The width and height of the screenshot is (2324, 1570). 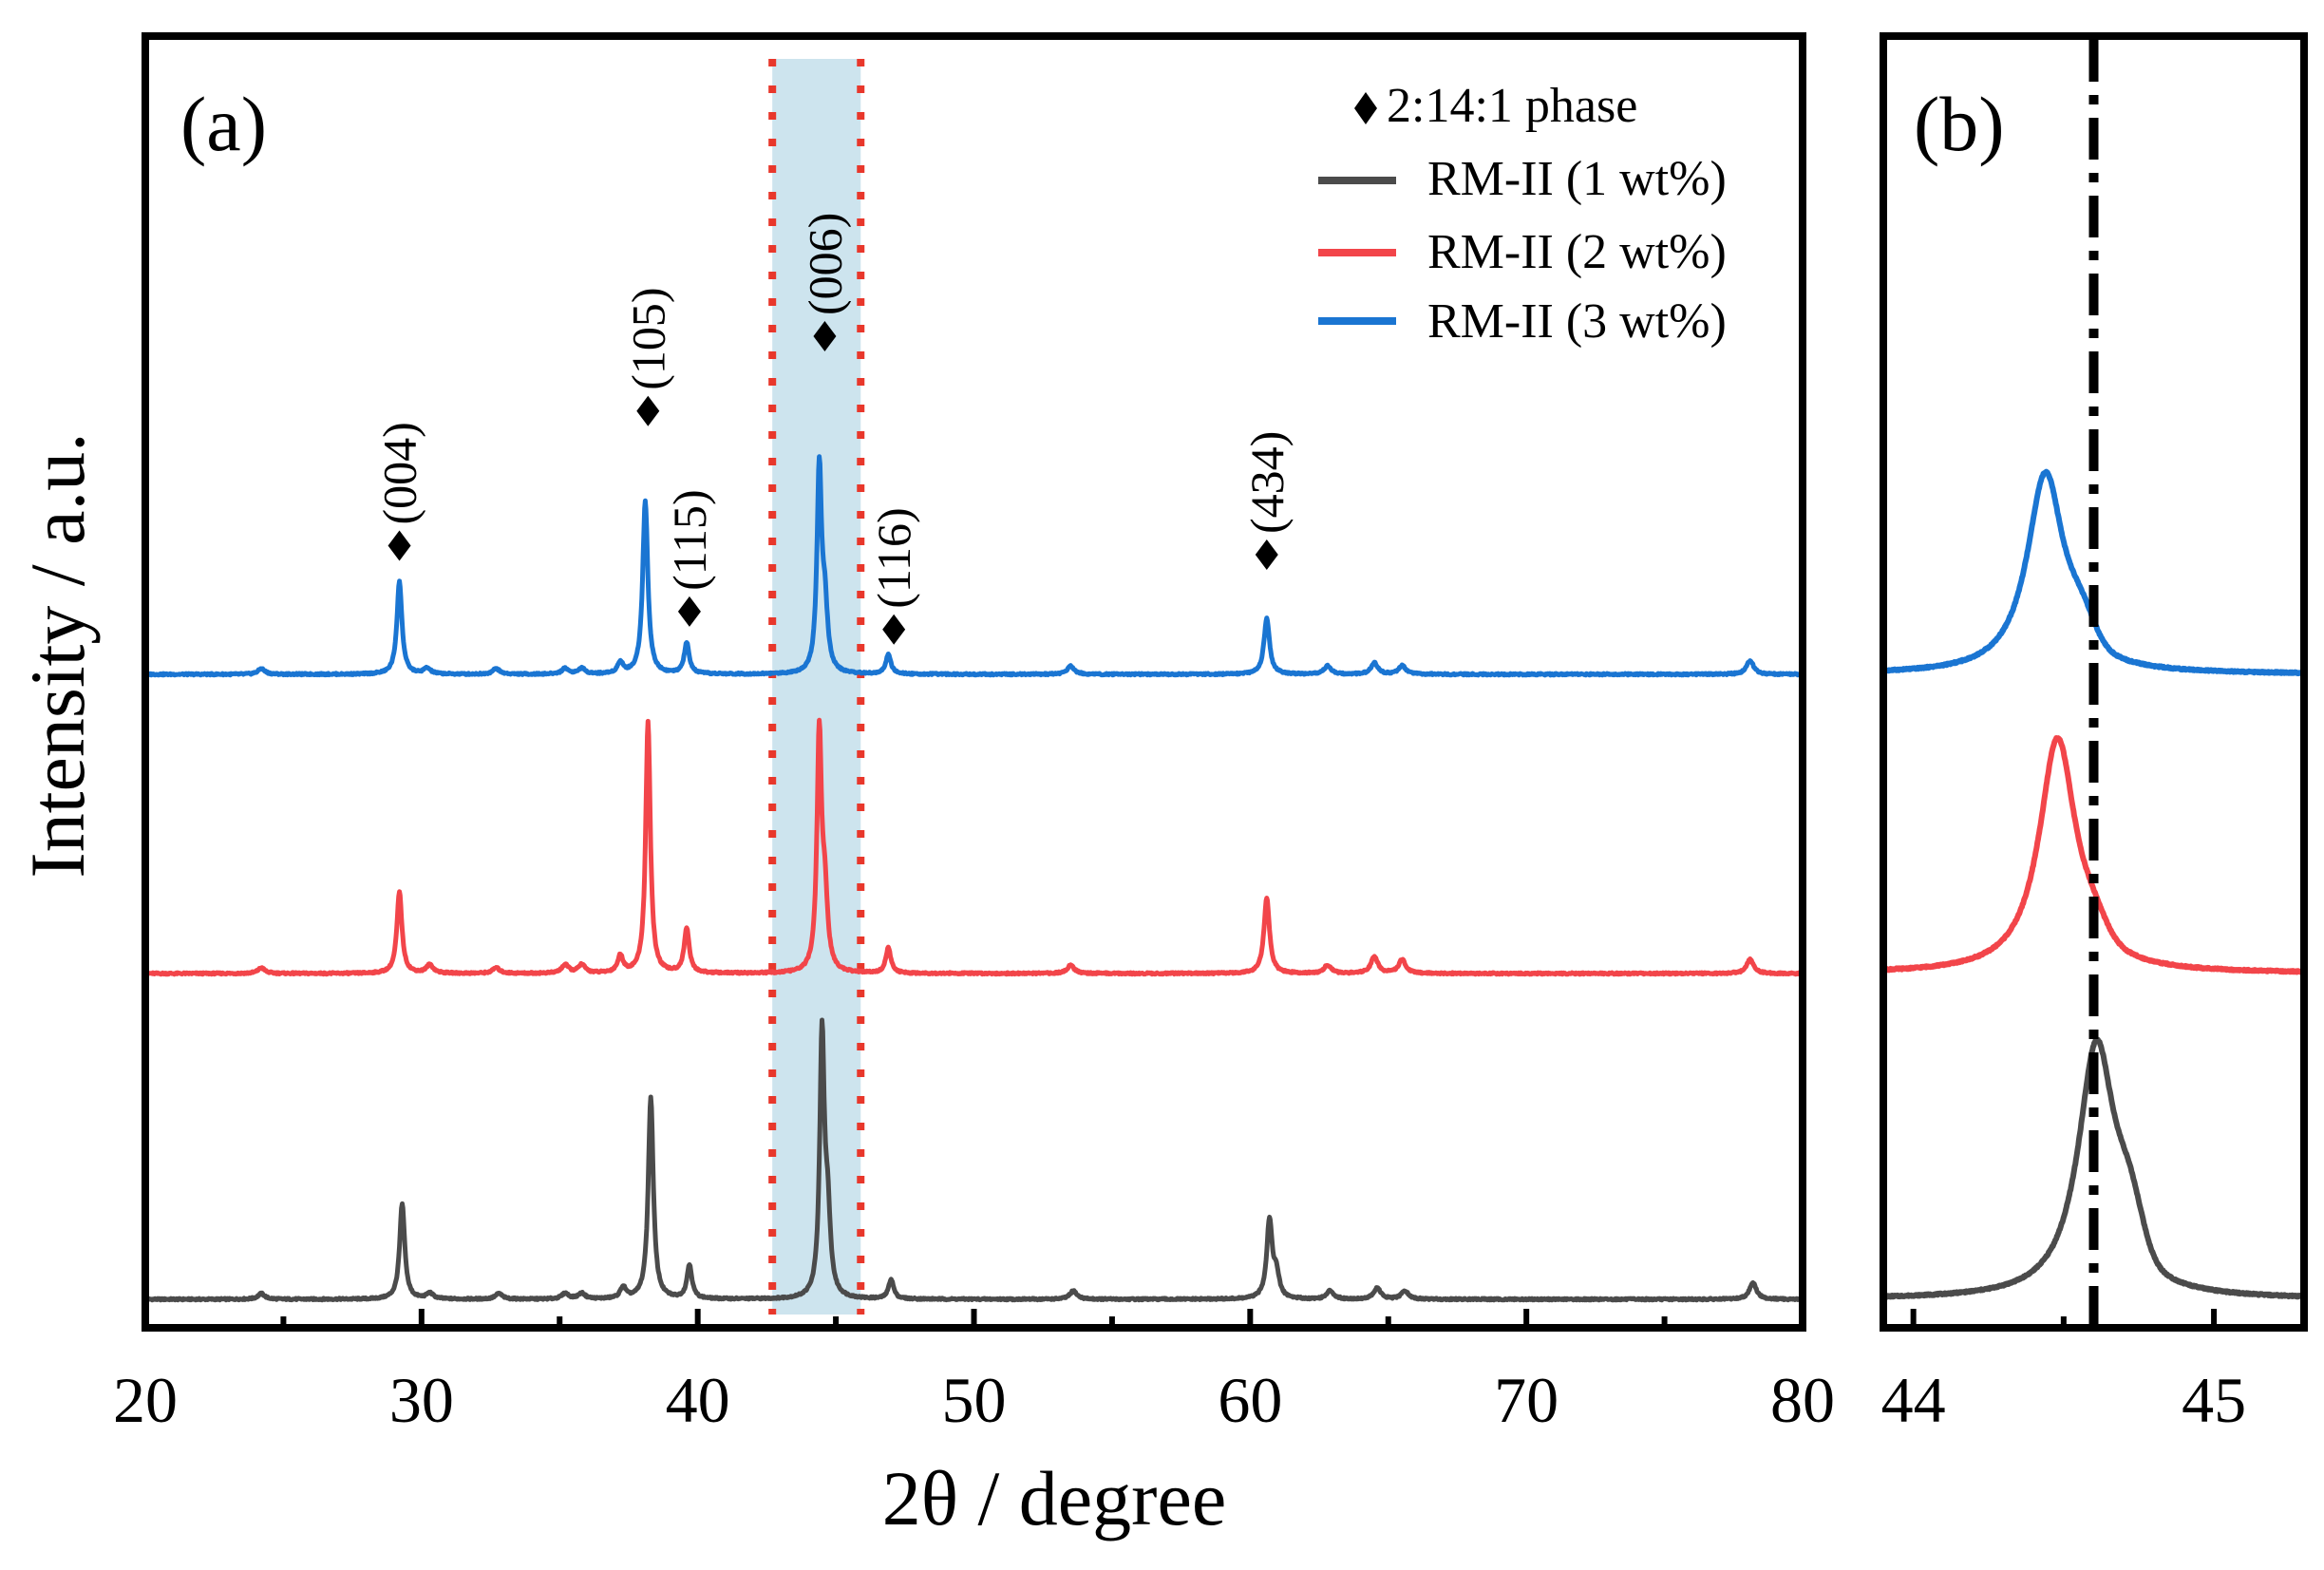 What do you see at coordinates (421, 1400) in the screenshot?
I see `x-tick-label: 30` at bounding box center [421, 1400].